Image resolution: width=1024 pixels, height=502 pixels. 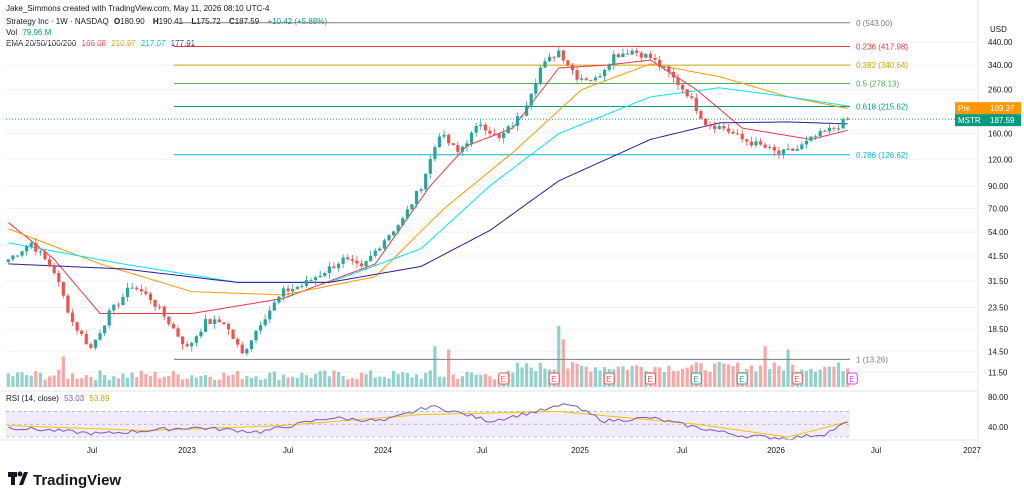 I want to click on symbol-title: Strategy Inc · 1W · NASDAQ, so click(x=57, y=21).